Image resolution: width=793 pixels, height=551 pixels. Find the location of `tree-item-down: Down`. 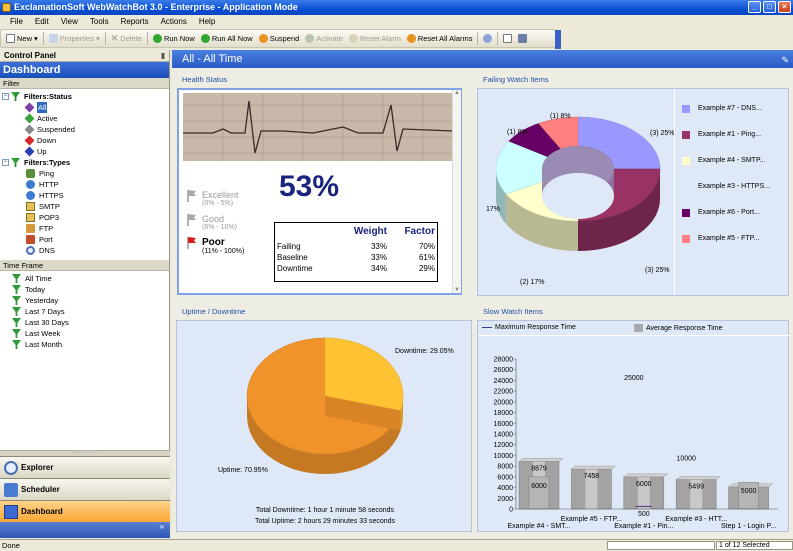

tree-item-down: Down is located at coordinates (84, 140).